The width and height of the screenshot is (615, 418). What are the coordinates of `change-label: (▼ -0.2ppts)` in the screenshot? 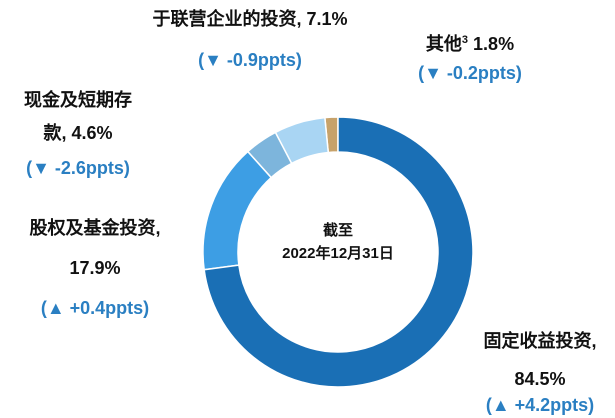 It's located at (470, 73).